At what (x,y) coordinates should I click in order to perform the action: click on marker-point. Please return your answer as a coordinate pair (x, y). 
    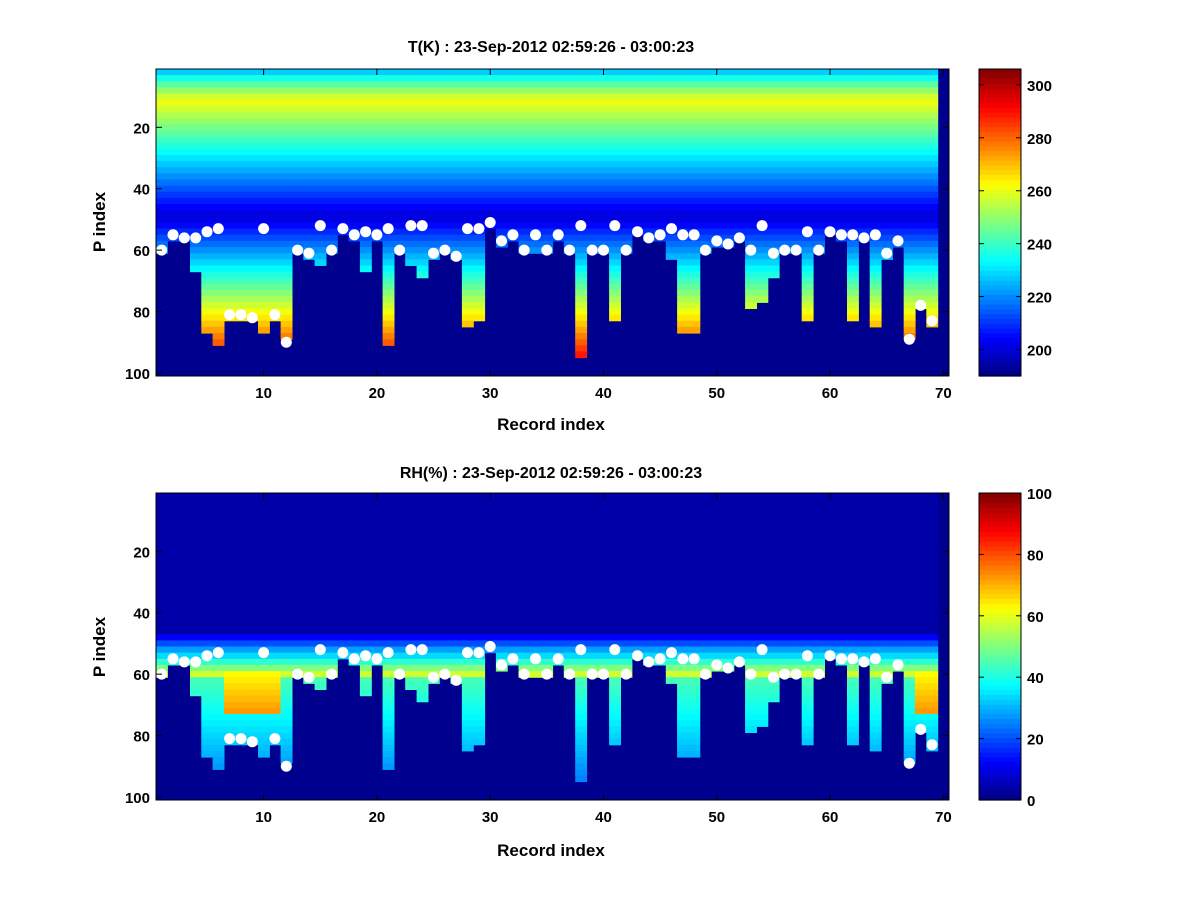
    Looking at the image, I should click on (773, 253).